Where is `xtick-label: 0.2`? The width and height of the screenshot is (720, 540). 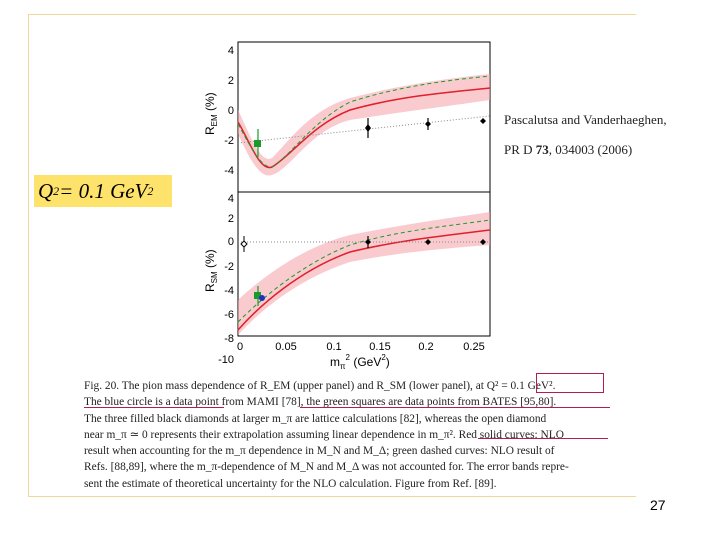 xtick-label: 0.2 is located at coordinates (425, 347).